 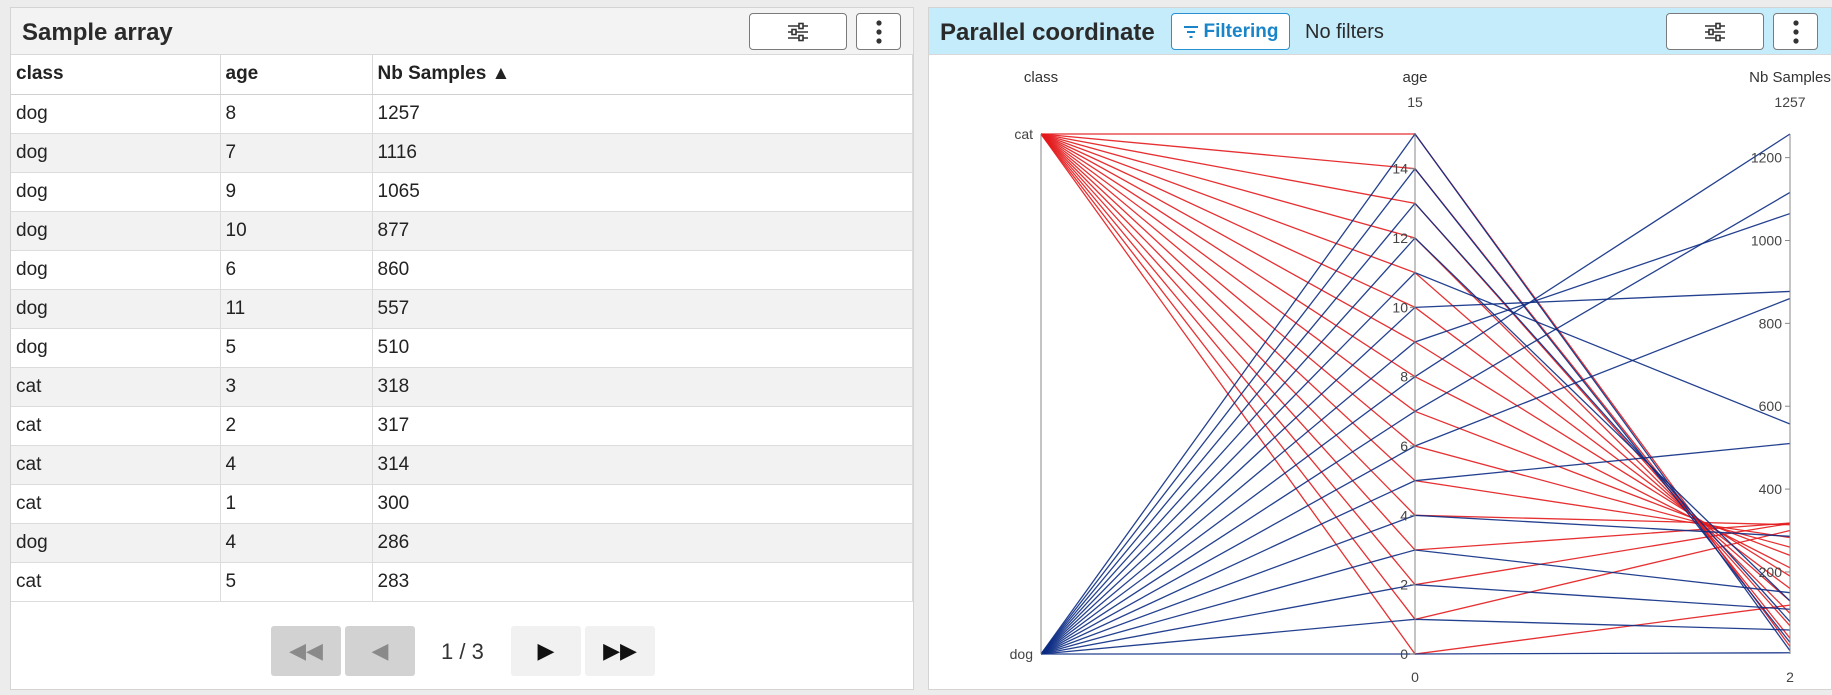 I want to click on tick-label-nb-samples: 400, so click(x=1771, y=489).